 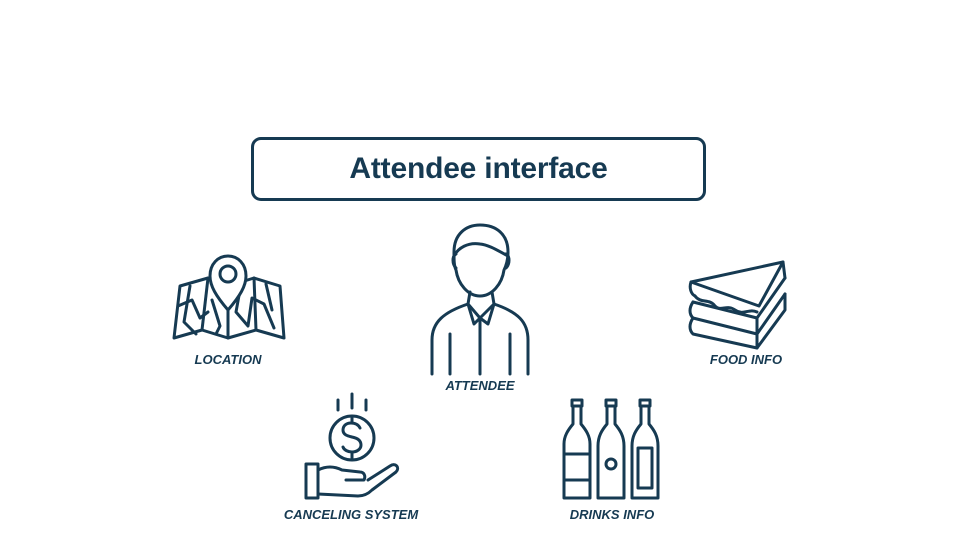 What do you see at coordinates (352, 447) in the screenshot?
I see `hand-coin-icon` at bounding box center [352, 447].